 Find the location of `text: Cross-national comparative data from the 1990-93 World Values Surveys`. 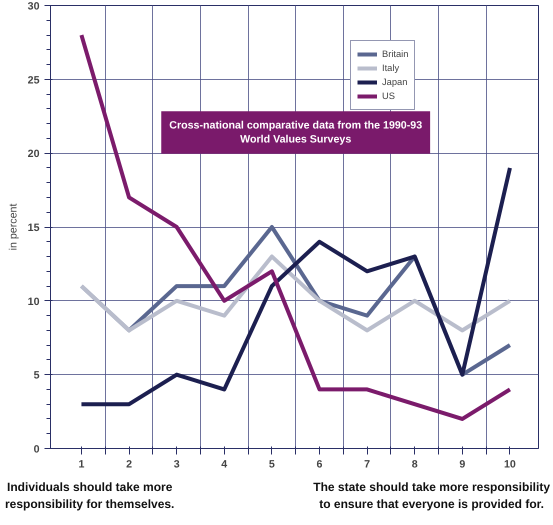

text: Cross-national comparative data from the 1990-93 World Values Surveys is located at coordinates (295, 132).